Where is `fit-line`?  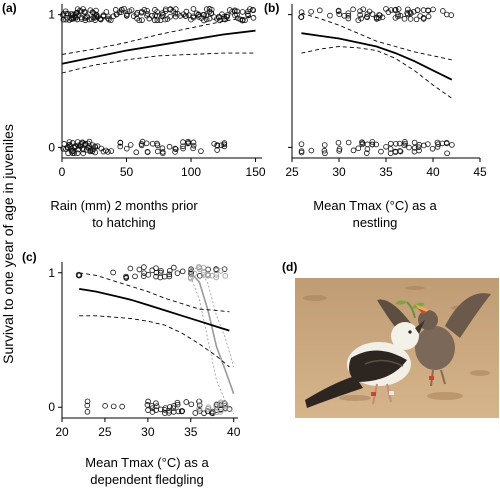
fit-line is located at coordinates (377, 56).